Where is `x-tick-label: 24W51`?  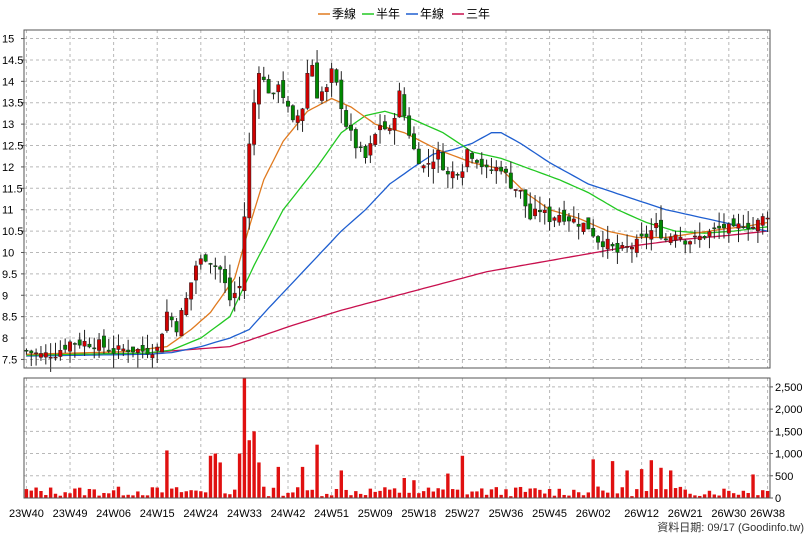
x-tick-label: 24W51 is located at coordinates (331, 514).